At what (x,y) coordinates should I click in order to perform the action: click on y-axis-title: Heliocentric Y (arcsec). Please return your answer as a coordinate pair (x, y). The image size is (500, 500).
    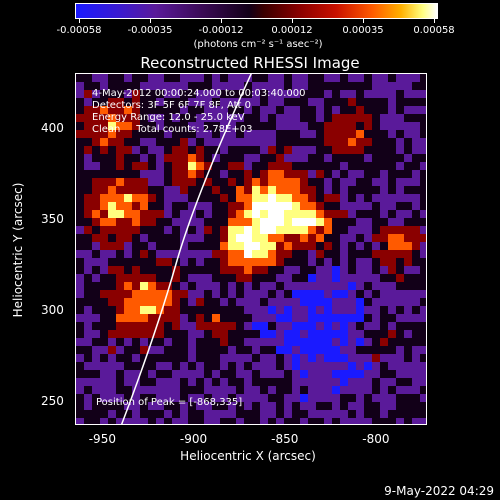
    Looking at the image, I should click on (18, 250).